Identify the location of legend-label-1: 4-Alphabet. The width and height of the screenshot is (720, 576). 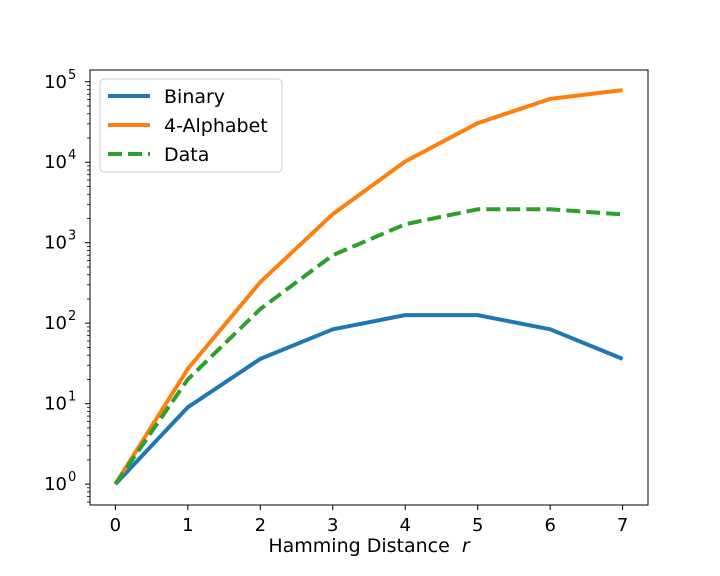
(216, 126).